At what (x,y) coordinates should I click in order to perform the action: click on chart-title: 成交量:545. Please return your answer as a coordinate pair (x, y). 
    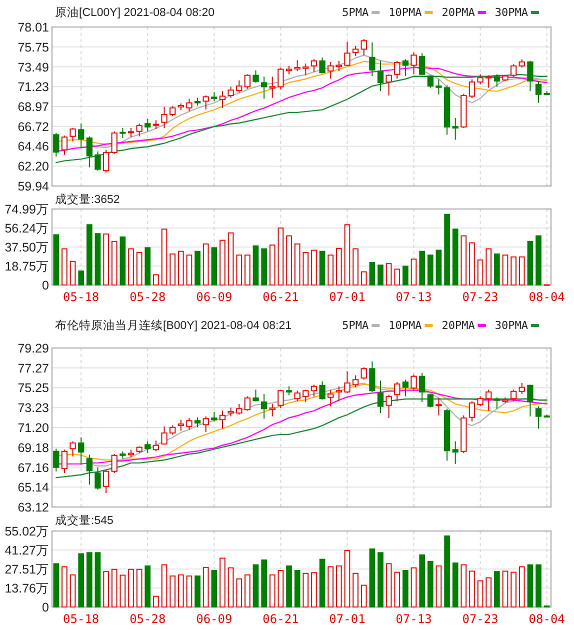
    Looking at the image, I should click on (84, 520).